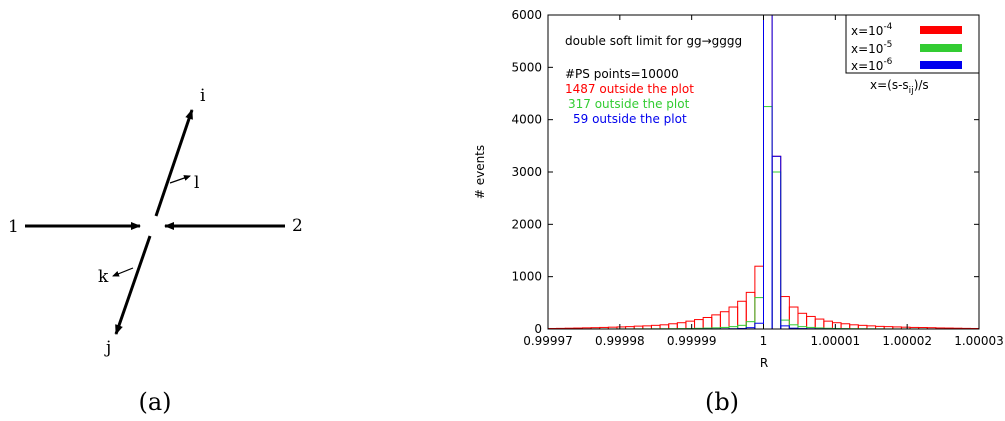  Describe the element at coordinates (764, 341) in the screenshot. I see `x-tick-label: 1` at that location.